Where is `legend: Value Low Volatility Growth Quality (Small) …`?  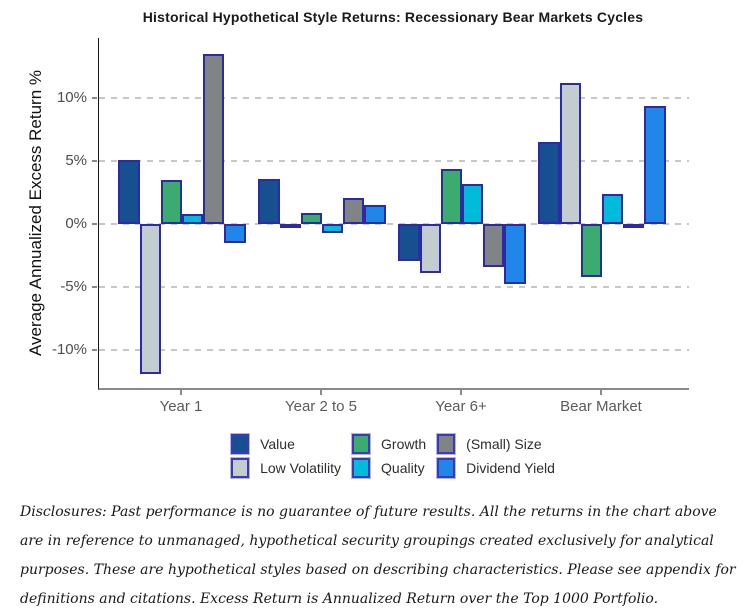
legend: Value Low Volatility Growth Quality (Small) … is located at coordinates (393, 455).